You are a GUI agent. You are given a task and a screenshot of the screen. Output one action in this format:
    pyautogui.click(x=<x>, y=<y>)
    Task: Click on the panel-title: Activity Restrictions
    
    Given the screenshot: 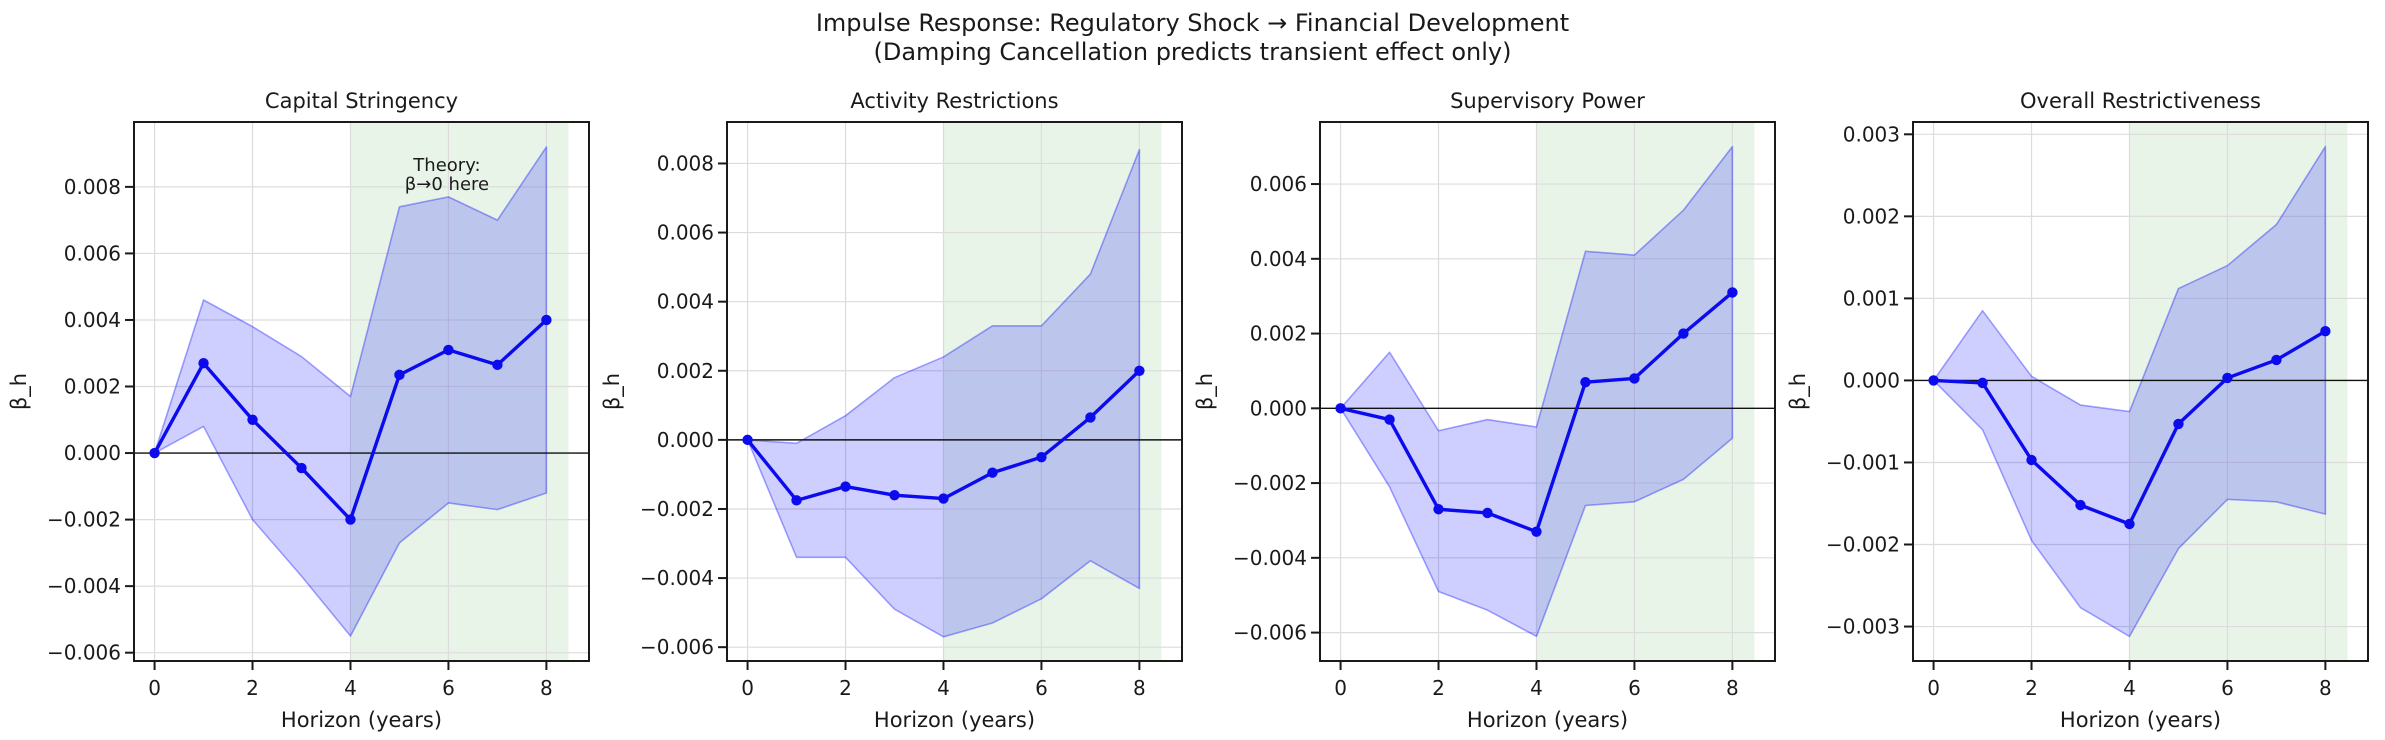 What is the action you would take?
    pyautogui.click(x=954, y=101)
    